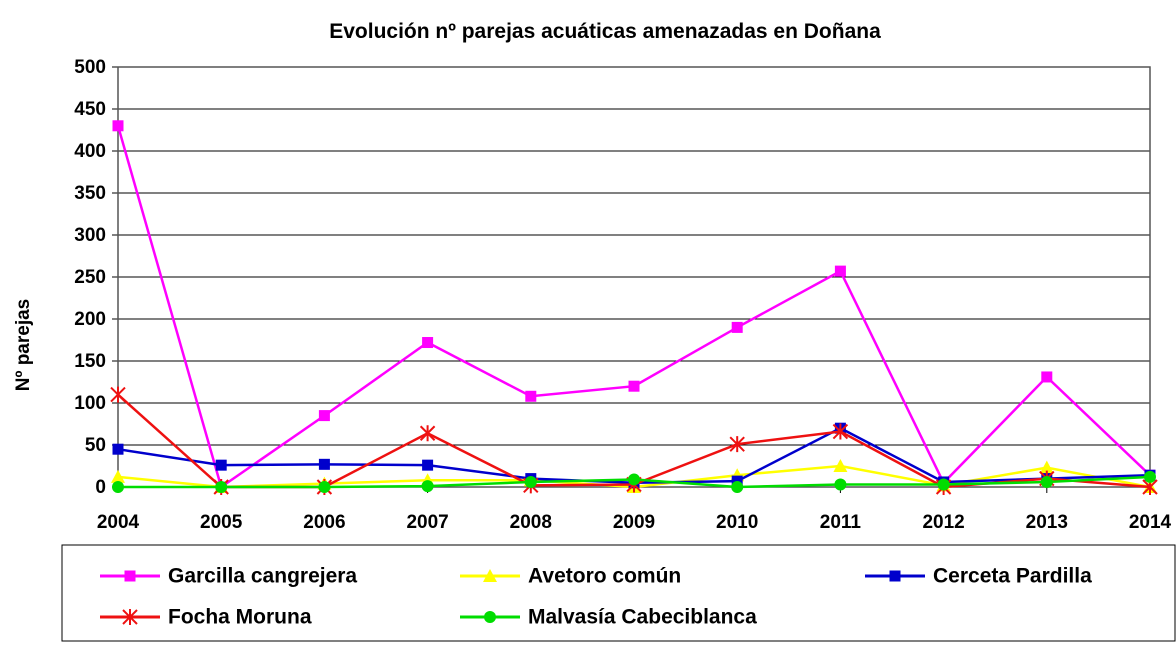 This screenshot has width=1176, height=647. I want to click on y-tick-label: 300, so click(90, 235).